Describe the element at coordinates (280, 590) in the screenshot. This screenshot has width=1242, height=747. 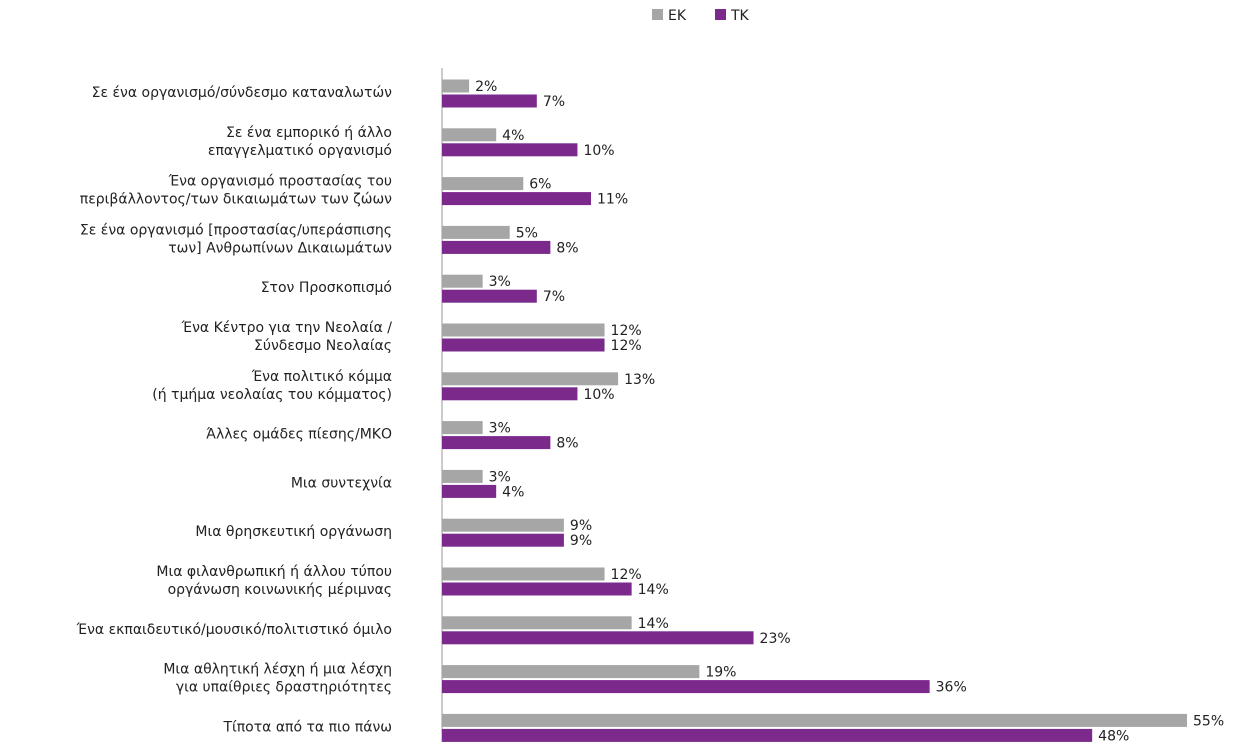
I see `category-label: οργάνωση κοινωνικής μέριμνας` at that location.